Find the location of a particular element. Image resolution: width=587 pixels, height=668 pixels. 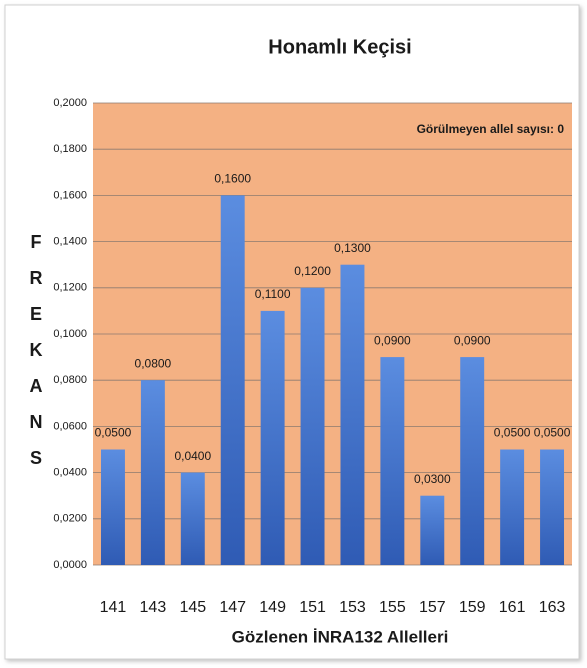

y-tick-label: 0,1000 is located at coordinates (70, 334).